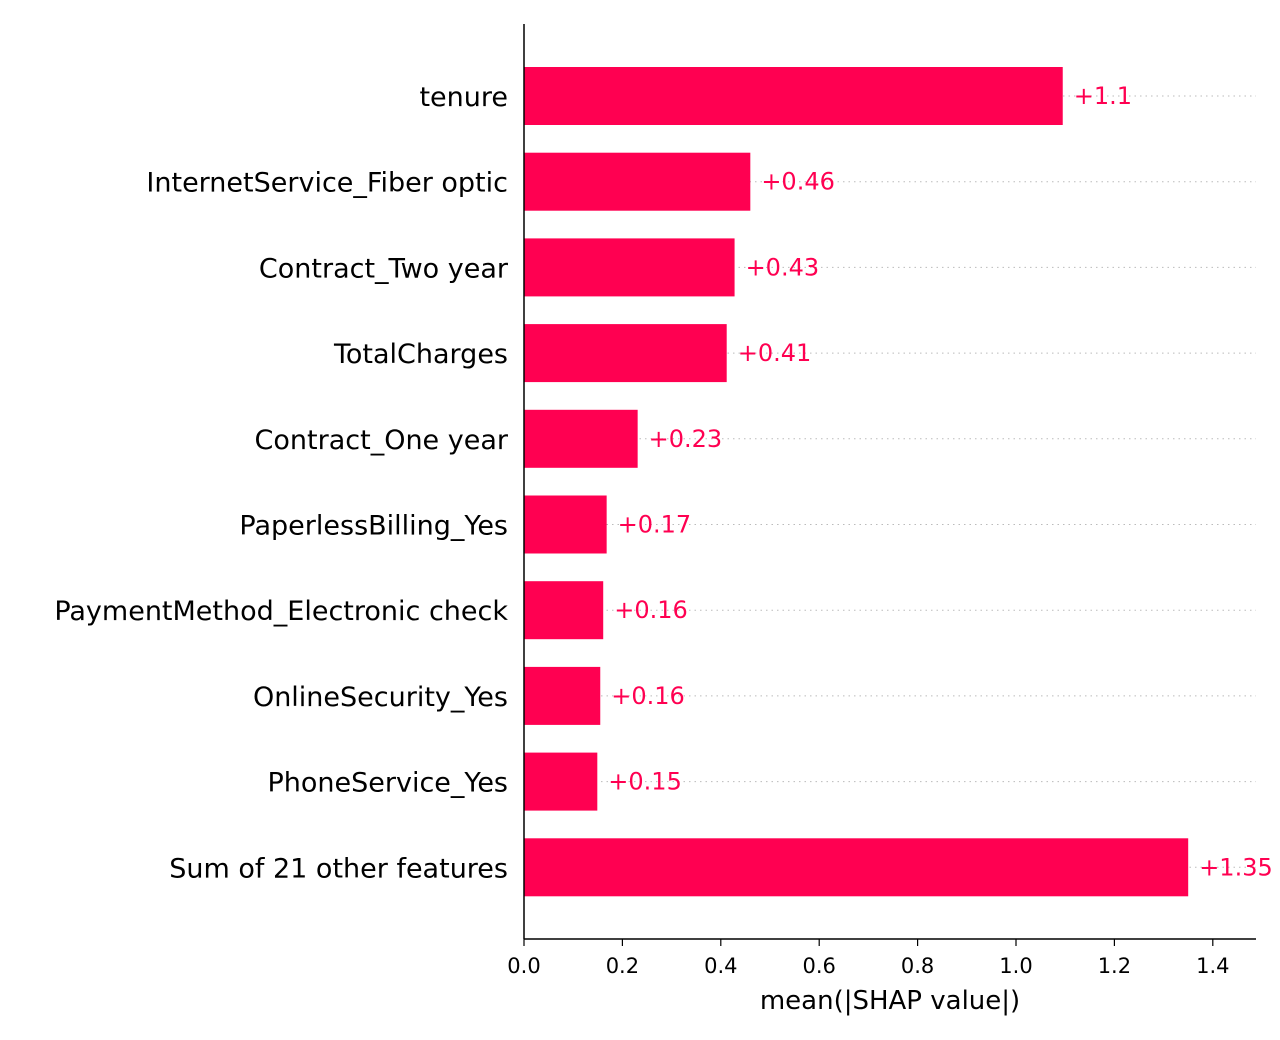  What do you see at coordinates (420, 354) in the screenshot?
I see `category-label: TotalCharges` at bounding box center [420, 354].